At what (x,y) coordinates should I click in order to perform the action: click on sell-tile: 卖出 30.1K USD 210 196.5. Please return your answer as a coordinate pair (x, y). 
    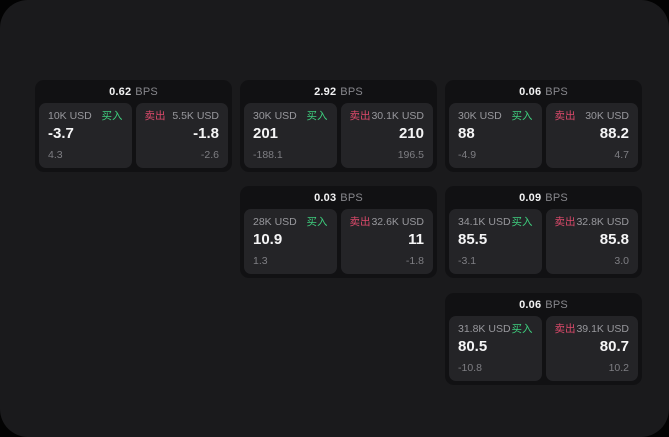
    Looking at the image, I should click on (386, 135).